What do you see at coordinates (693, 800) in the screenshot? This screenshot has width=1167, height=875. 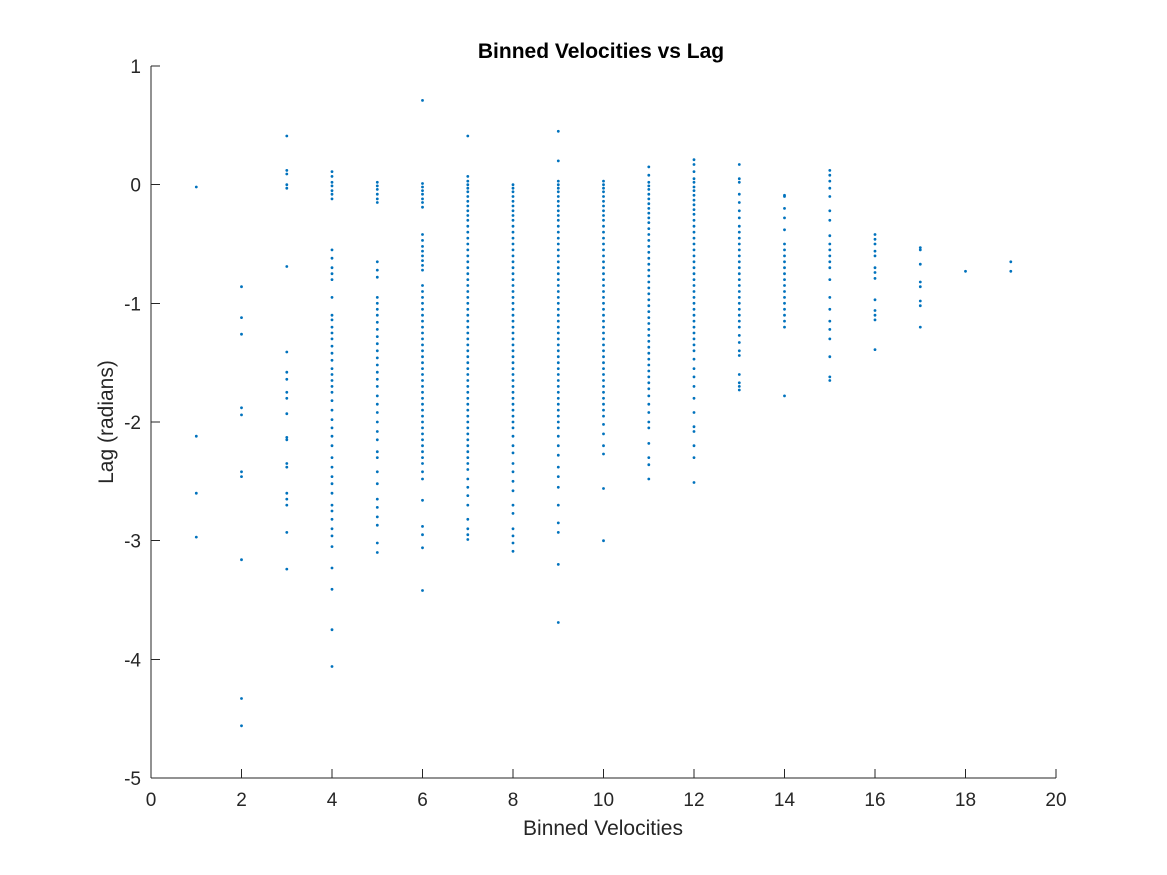 I see `x-tick-label: 12` at bounding box center [693, 800].